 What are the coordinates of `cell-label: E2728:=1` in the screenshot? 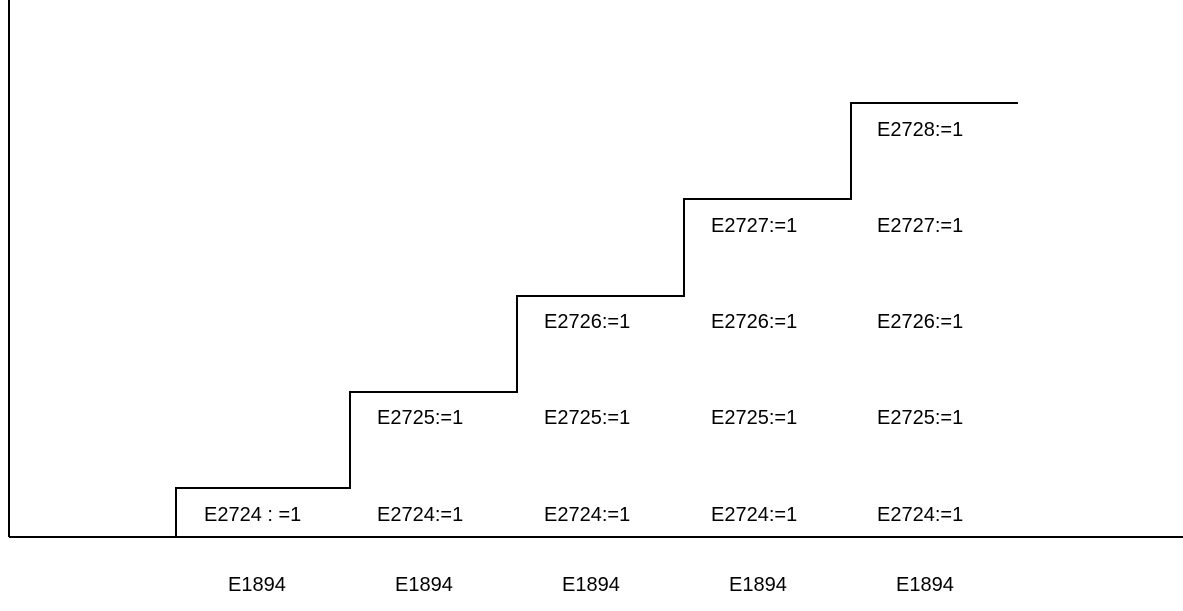 It's located at (920, 130).